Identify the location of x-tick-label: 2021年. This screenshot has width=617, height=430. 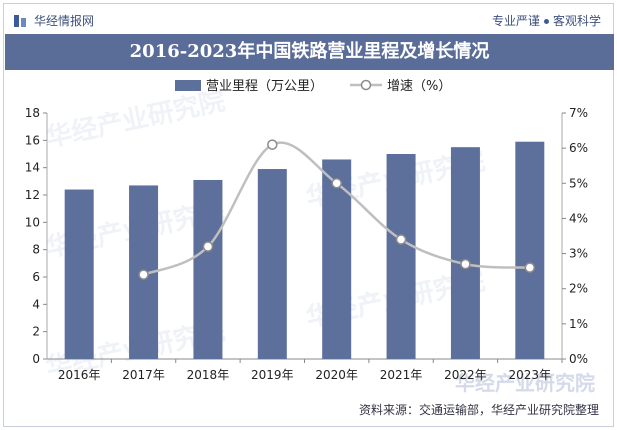
(401, 375).